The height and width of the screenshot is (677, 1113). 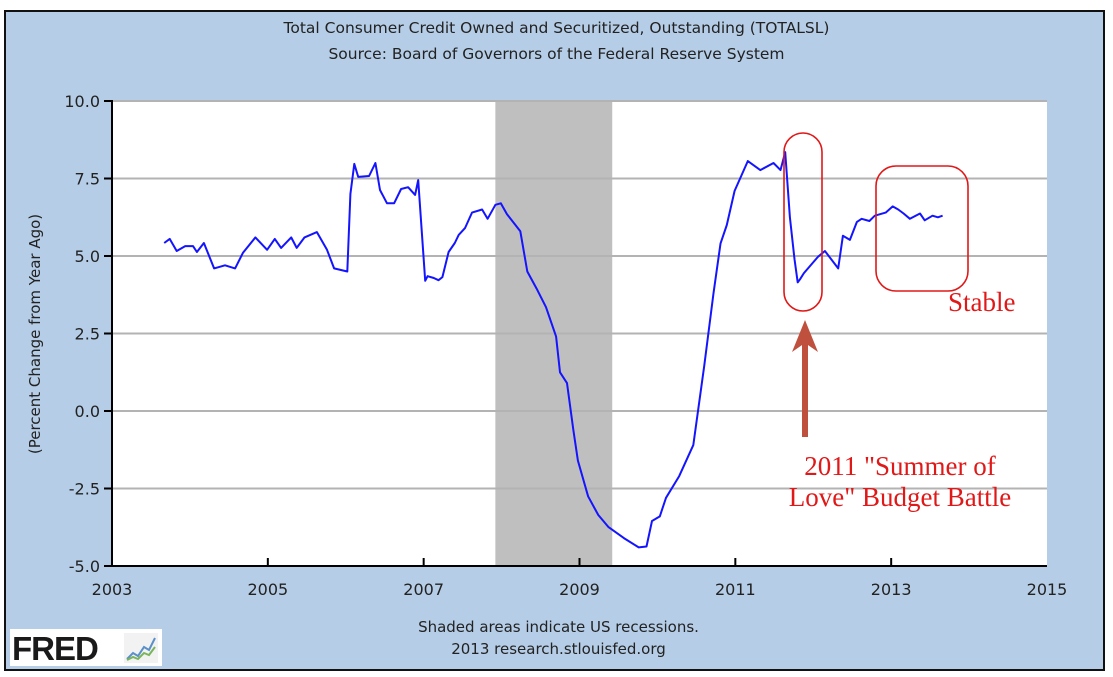 What do you see at coordinates (267, 589) in the screenshot?
I see `x-tick-label: 2005` at bounding box center [267, 589].